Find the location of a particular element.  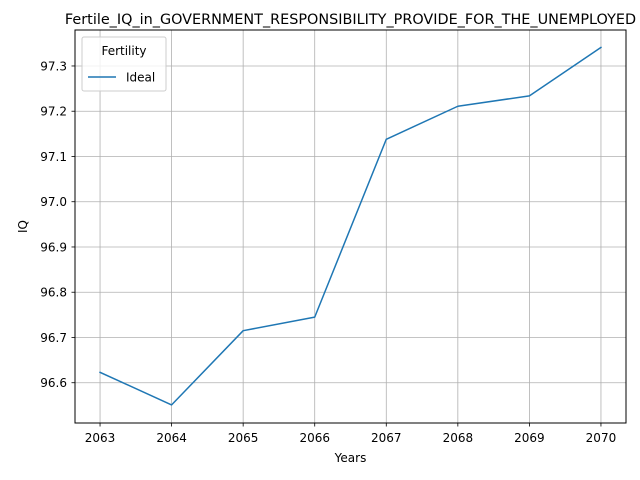

y-tick-label: 97.2 is located at coordinates (53, 112).